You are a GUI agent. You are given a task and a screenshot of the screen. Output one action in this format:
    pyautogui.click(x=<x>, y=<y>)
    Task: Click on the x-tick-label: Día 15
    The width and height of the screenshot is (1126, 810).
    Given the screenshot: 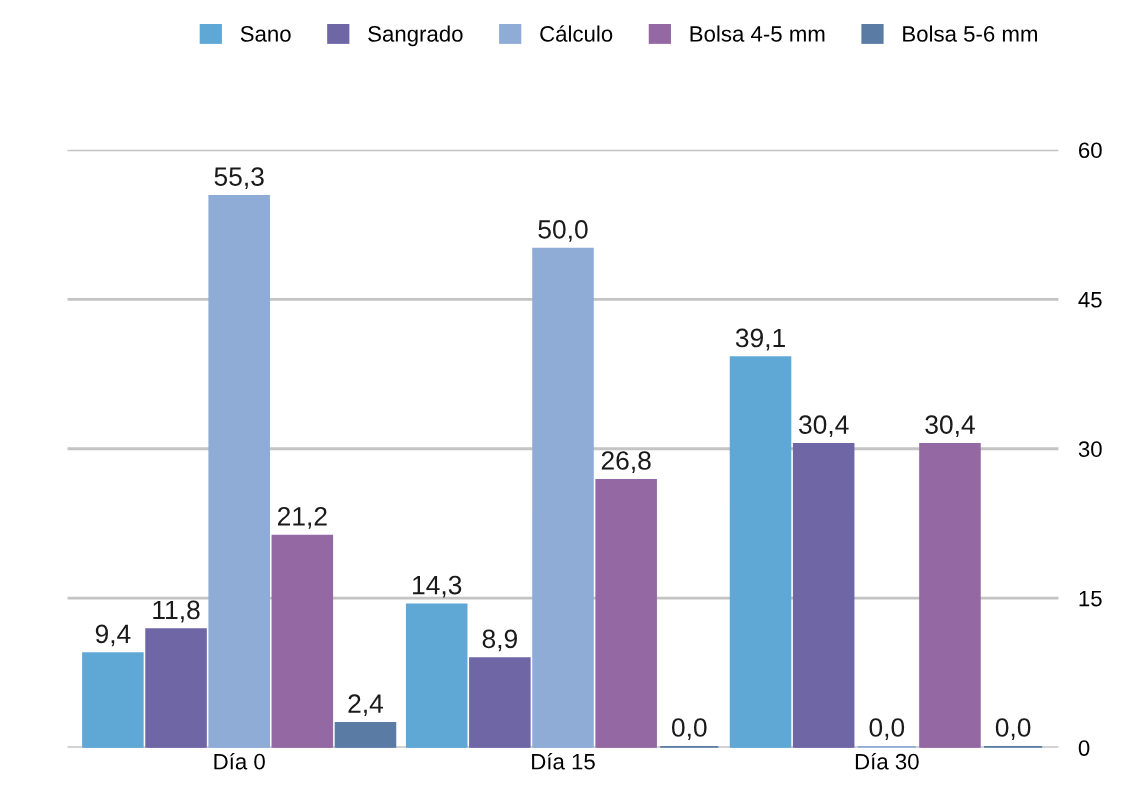 What is the action you would take?
    pyautogui.click(x=563, y=761)
    